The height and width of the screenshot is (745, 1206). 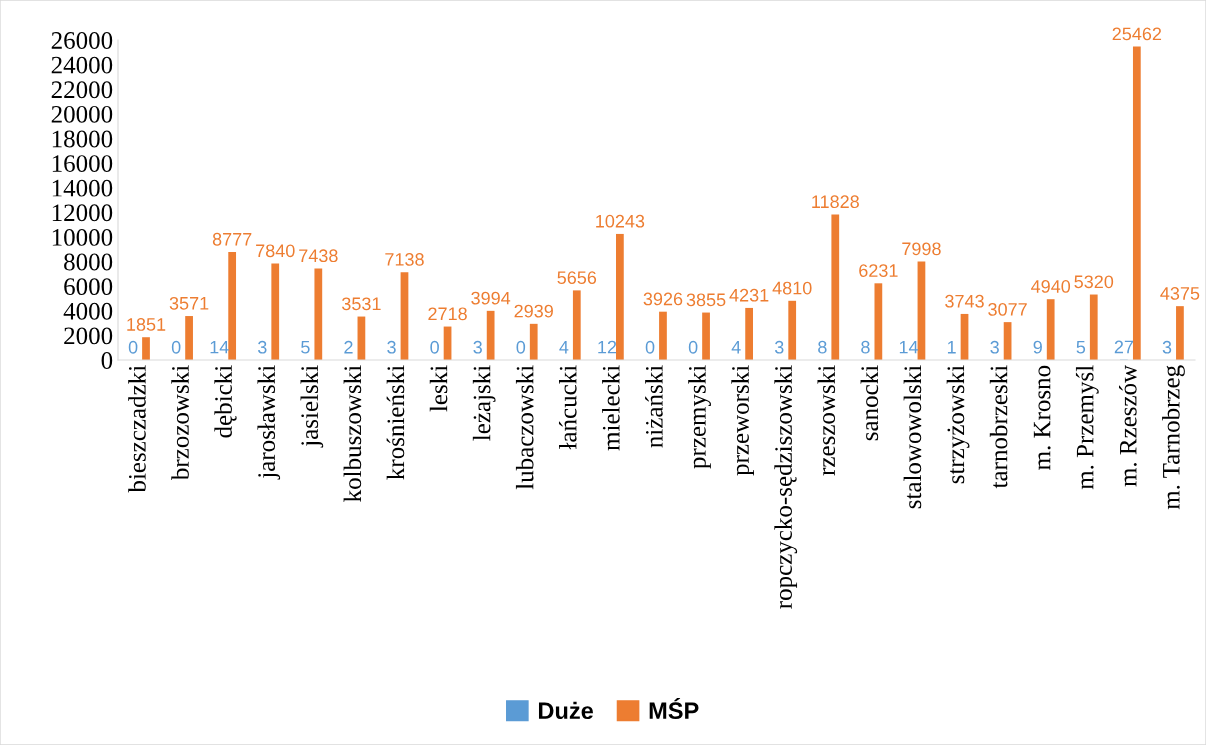 I want to click on data-label: 3994, so click(x=491, y=298).